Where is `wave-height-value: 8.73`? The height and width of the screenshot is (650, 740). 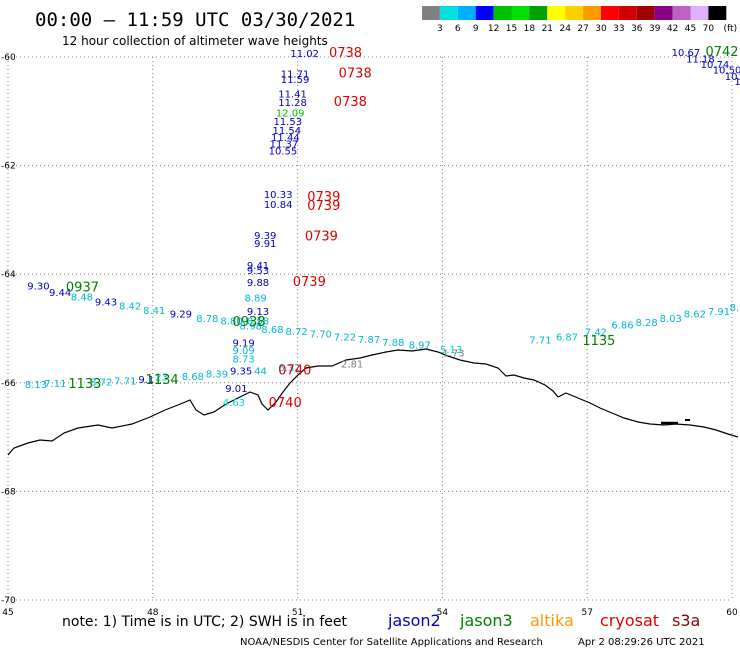
wave-height-value: 8.73 is located at coordinates (243, 360).